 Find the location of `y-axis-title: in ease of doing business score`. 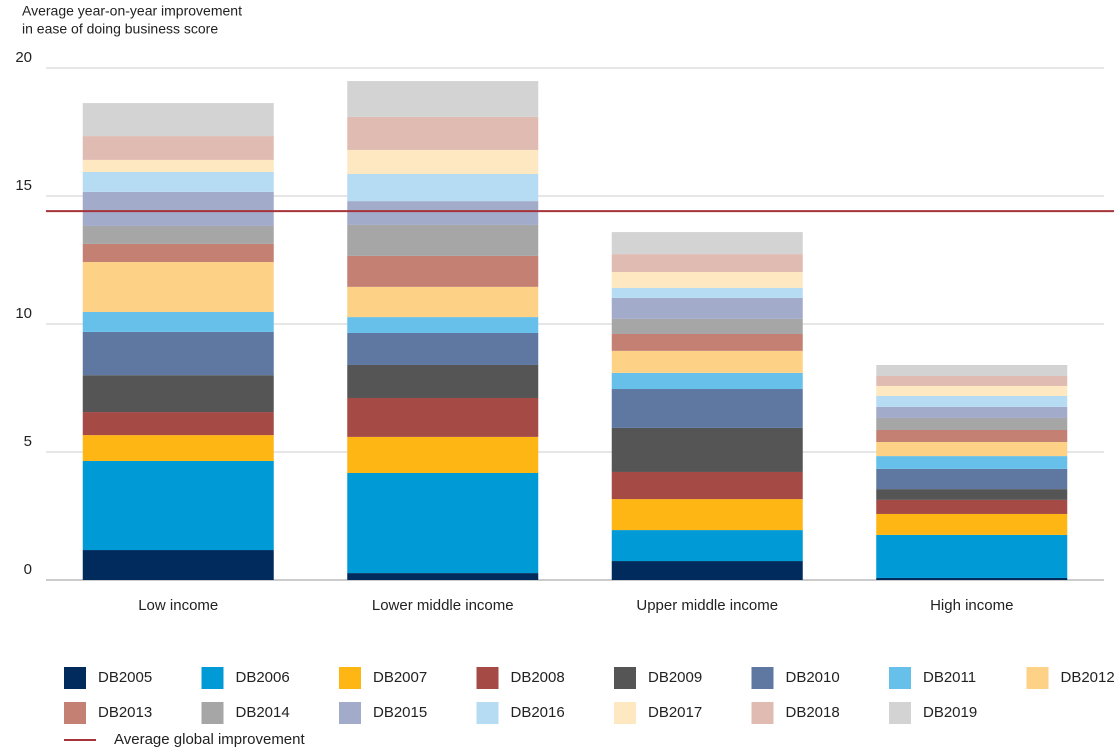

y-axis-title: in ease of doing business score is located at coordinates (120, 29).